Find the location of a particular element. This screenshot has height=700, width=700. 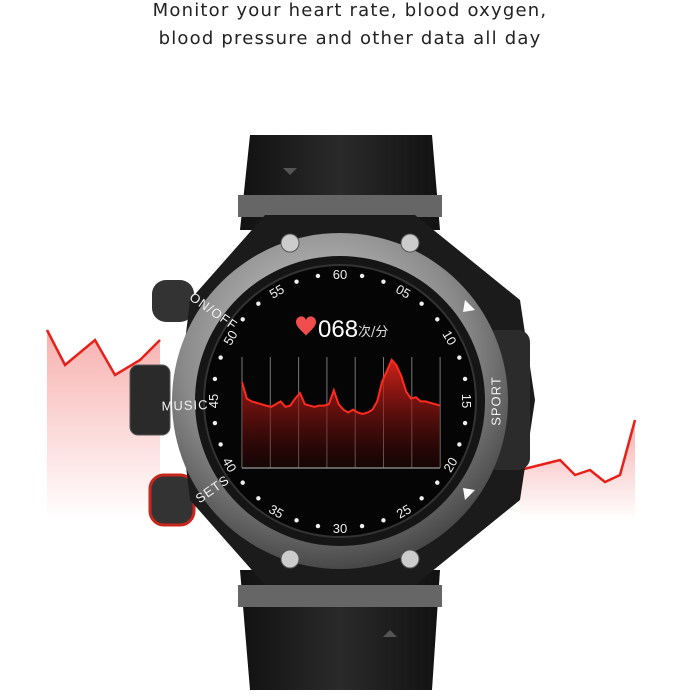

label-sport: SPORT is located at coordinates (495, 401).